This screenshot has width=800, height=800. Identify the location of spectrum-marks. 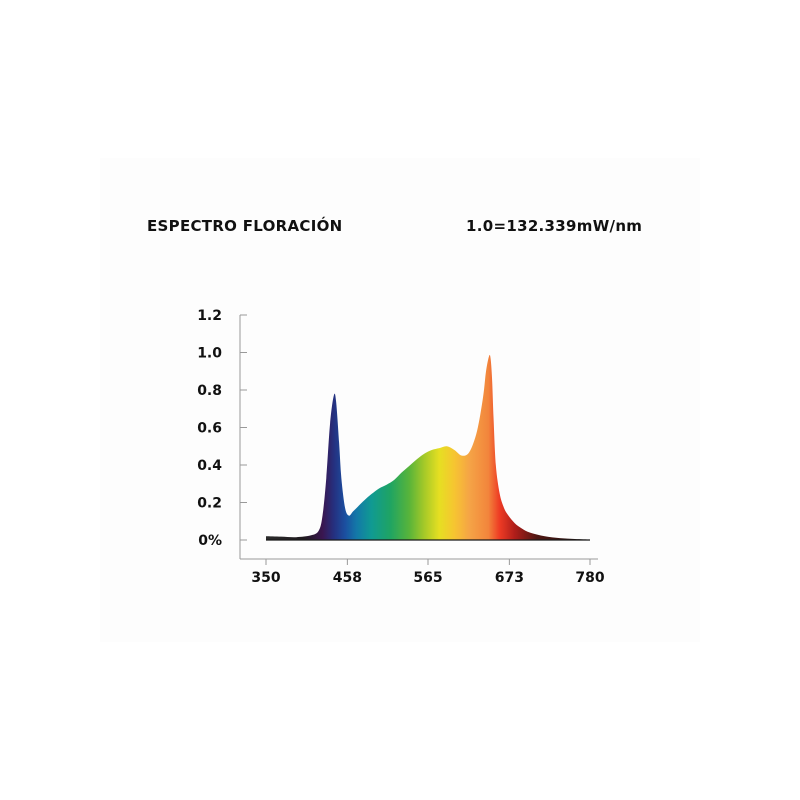
(428, 447).